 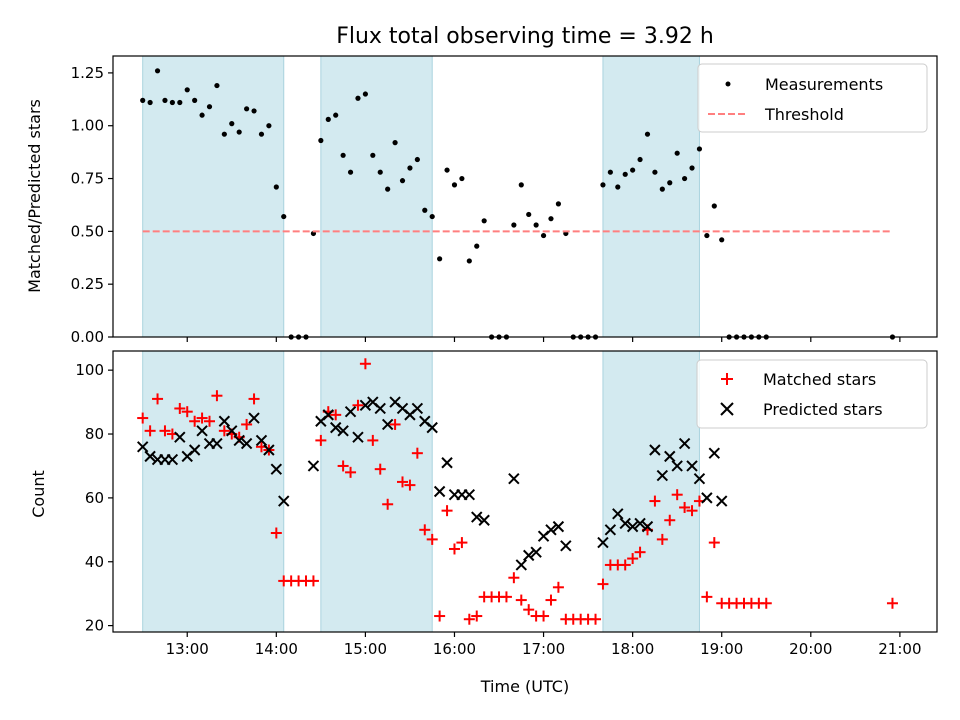 I want to click on top-y-tick-label: 1.25, so click(x=87, y=73).